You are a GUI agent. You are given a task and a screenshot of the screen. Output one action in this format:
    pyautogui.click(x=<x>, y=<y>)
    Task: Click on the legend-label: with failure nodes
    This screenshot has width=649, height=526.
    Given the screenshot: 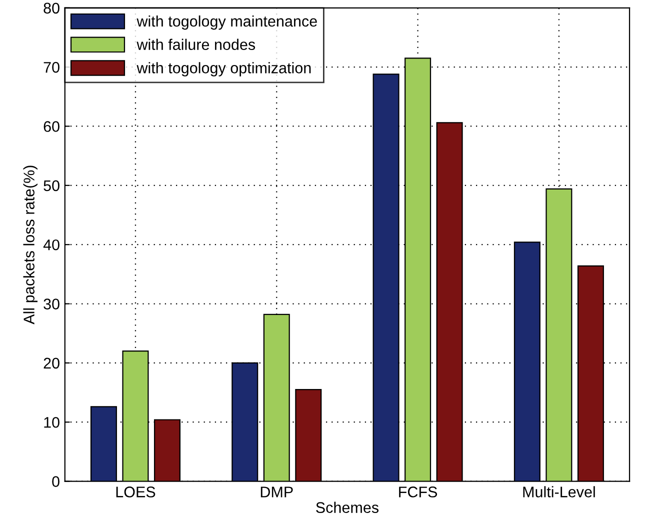 What is the action you would take?
    pyautogui.click(x=196, y=44)
    